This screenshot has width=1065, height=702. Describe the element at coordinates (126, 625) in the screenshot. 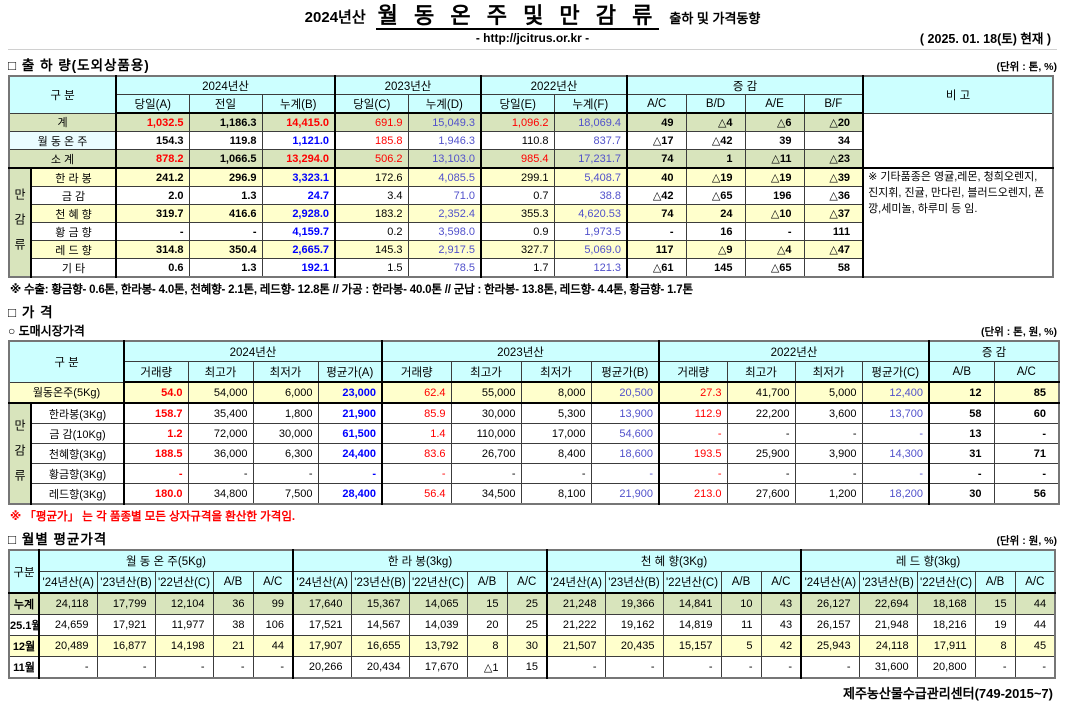

I see `cell: 17,921` at that location.